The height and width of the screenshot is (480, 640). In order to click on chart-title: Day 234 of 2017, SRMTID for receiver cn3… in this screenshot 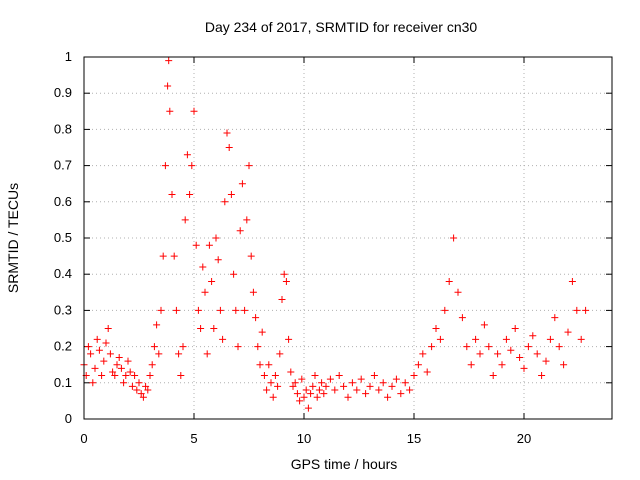, I will do `click(341, 27)`.